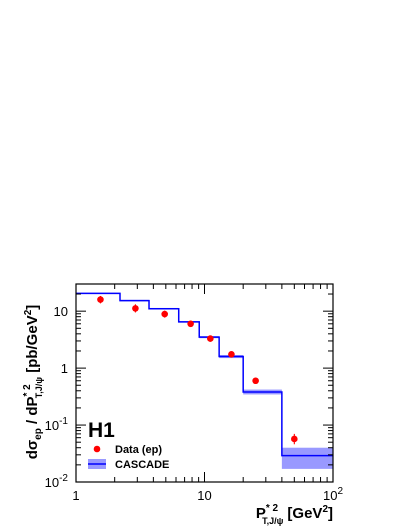 The image size is (409, 529). I want to click on x-tick-label: 1, so click(75, 495).